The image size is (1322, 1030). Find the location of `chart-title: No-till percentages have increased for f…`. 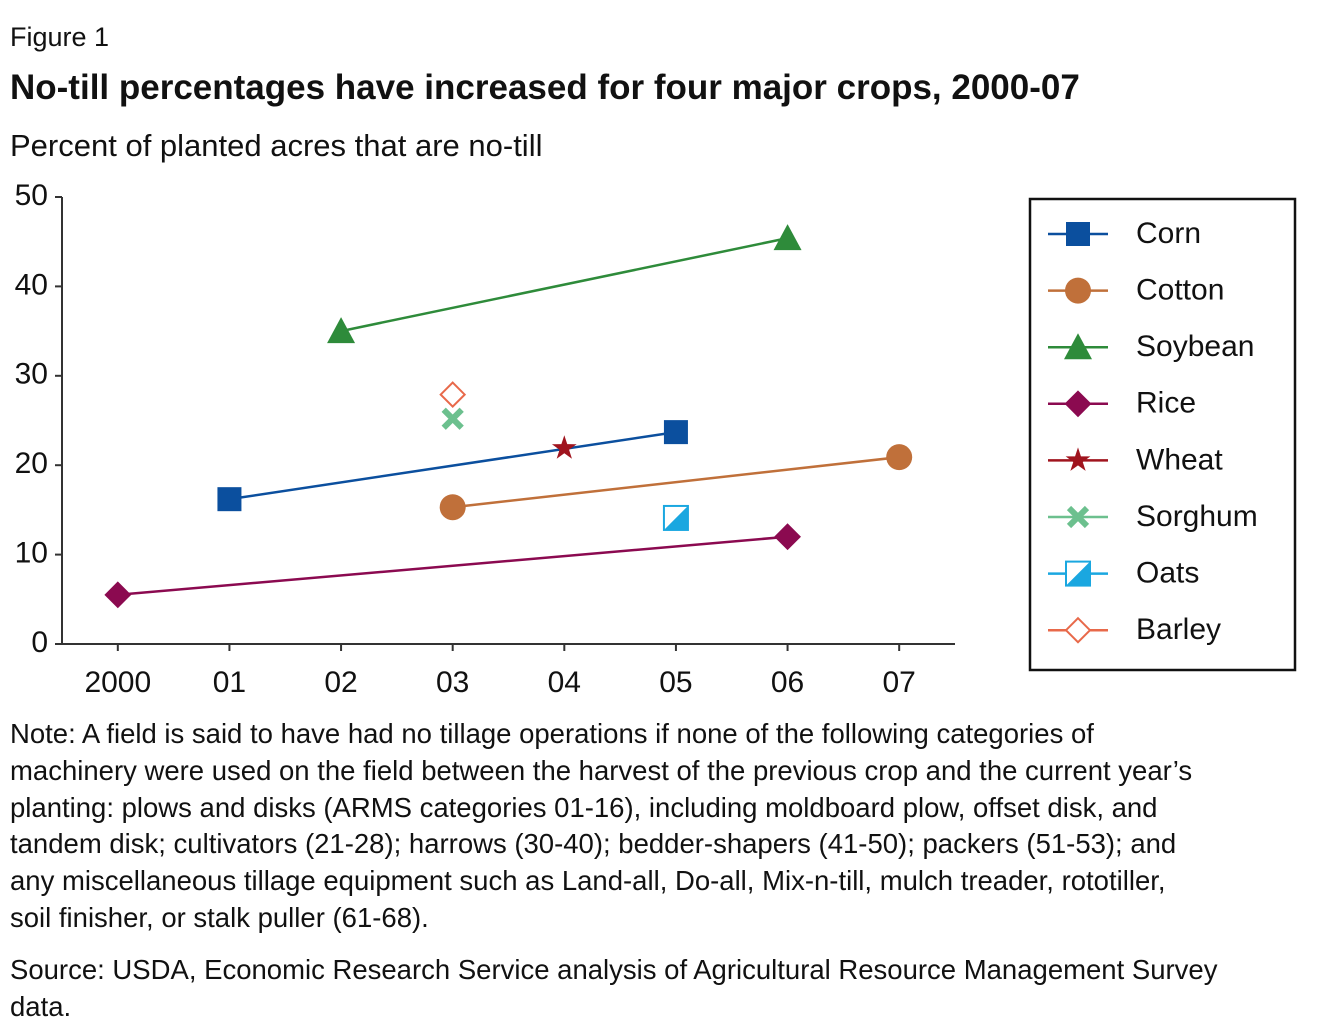

chart-title: No-till percentages have increased for f… is located at coordinates (545, 87).